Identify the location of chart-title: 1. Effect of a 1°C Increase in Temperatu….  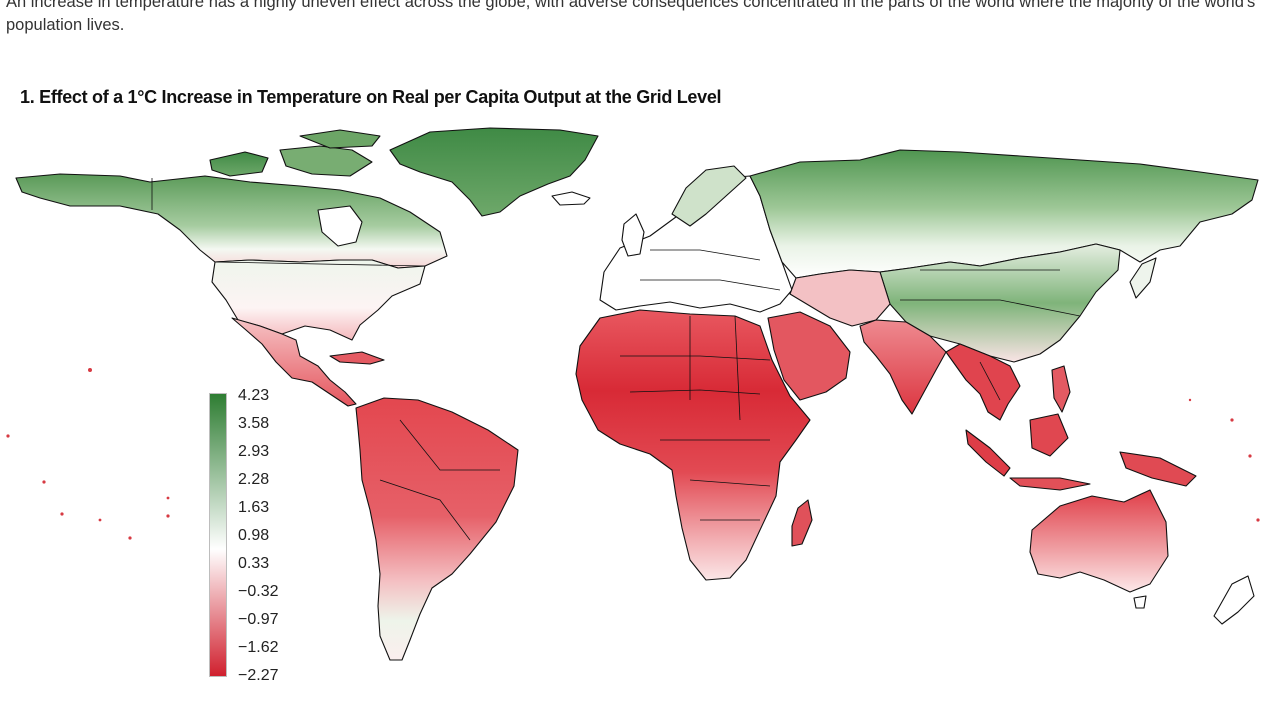
(371, 97).